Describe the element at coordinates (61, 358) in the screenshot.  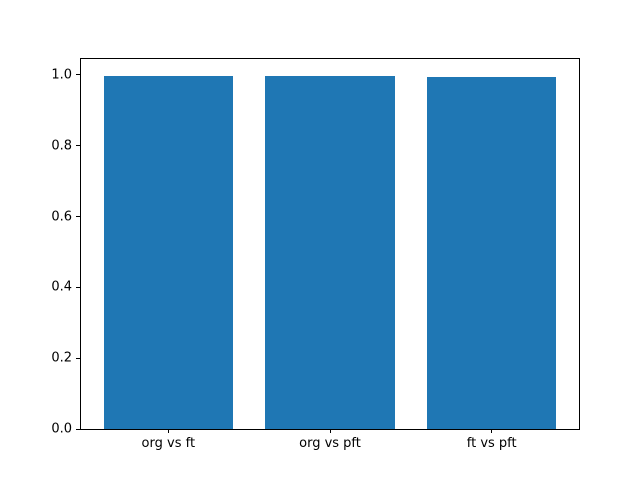
I see `y-tick-label: 0.2` at that location.